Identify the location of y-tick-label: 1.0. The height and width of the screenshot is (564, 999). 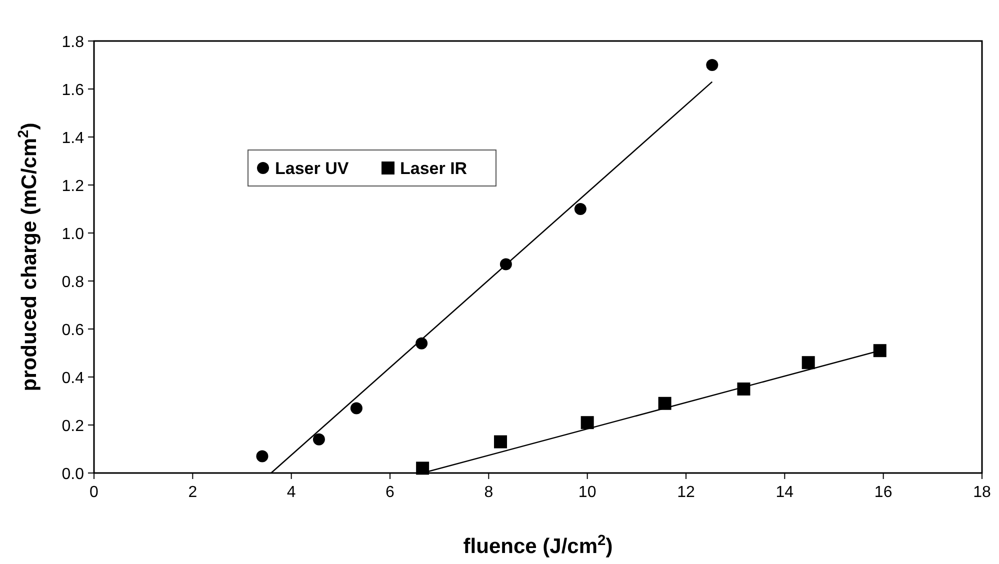
(73, 234).